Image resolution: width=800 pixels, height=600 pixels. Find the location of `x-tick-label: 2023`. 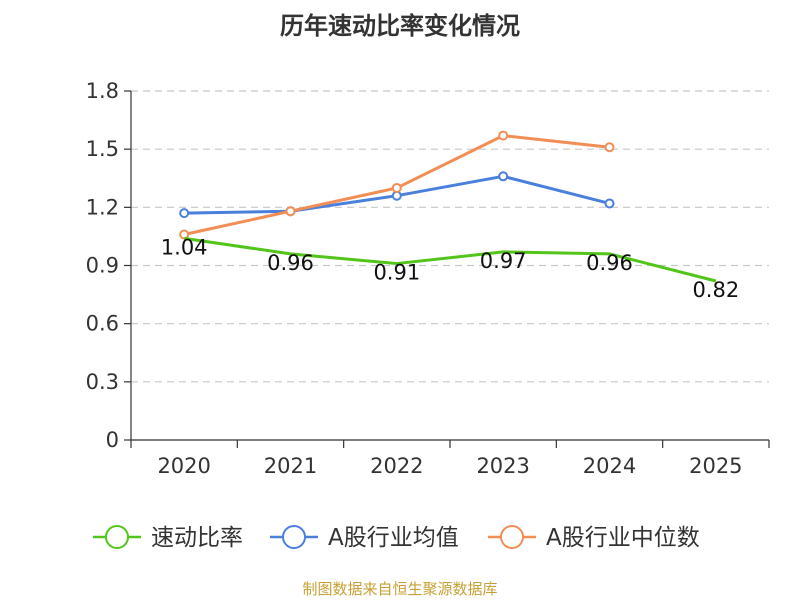

x-tick-label: 2023 is located at coordinates (502, 466).